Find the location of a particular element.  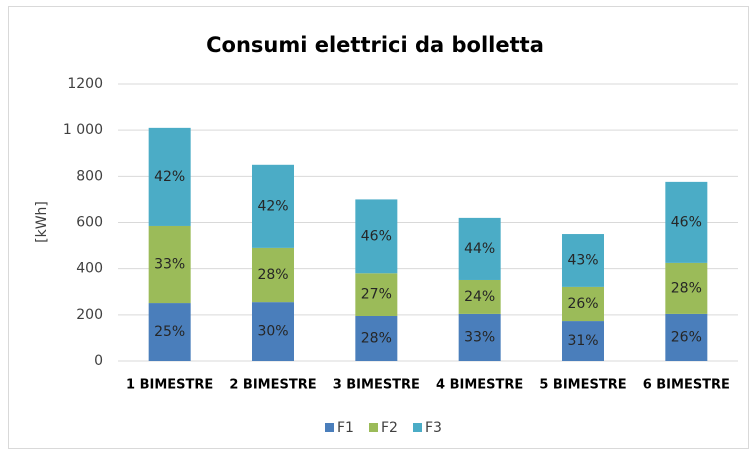

data-label: 25% is located at coordinates (169, 332).